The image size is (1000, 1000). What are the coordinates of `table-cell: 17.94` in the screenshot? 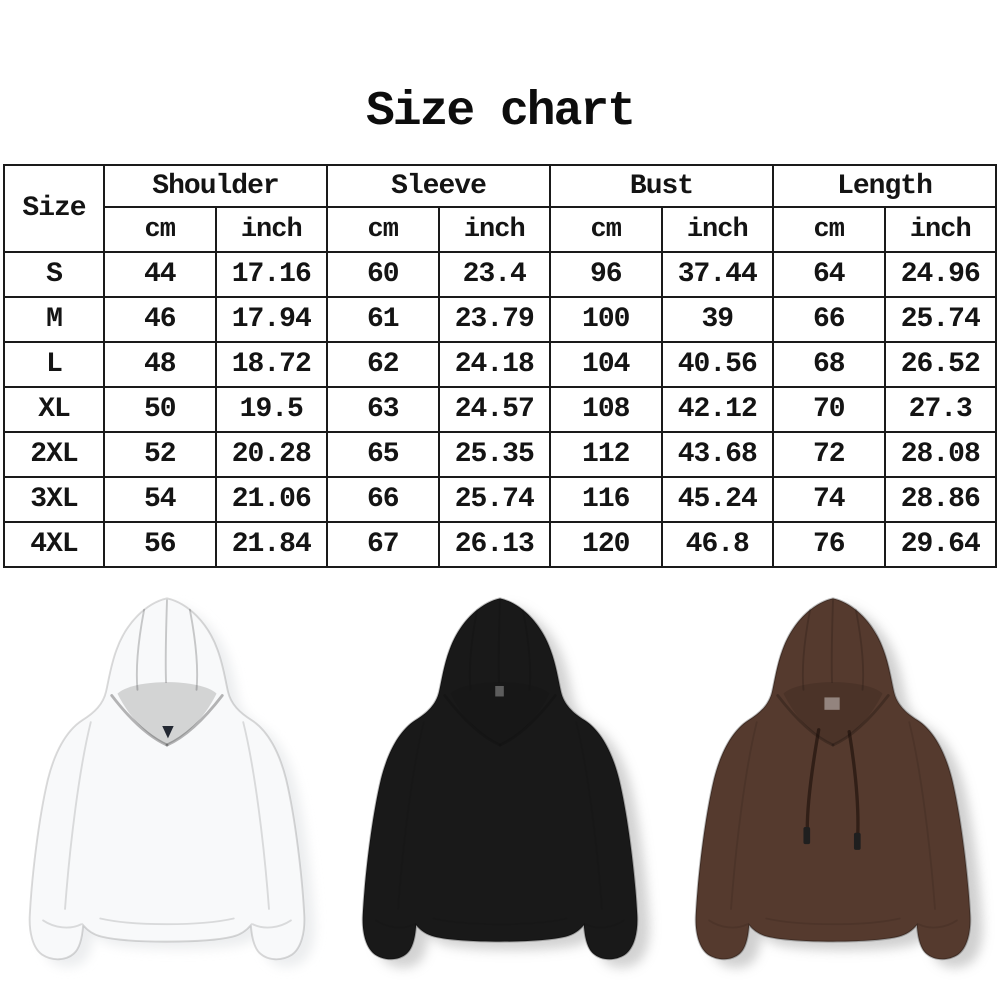 It's located at (271, 319).